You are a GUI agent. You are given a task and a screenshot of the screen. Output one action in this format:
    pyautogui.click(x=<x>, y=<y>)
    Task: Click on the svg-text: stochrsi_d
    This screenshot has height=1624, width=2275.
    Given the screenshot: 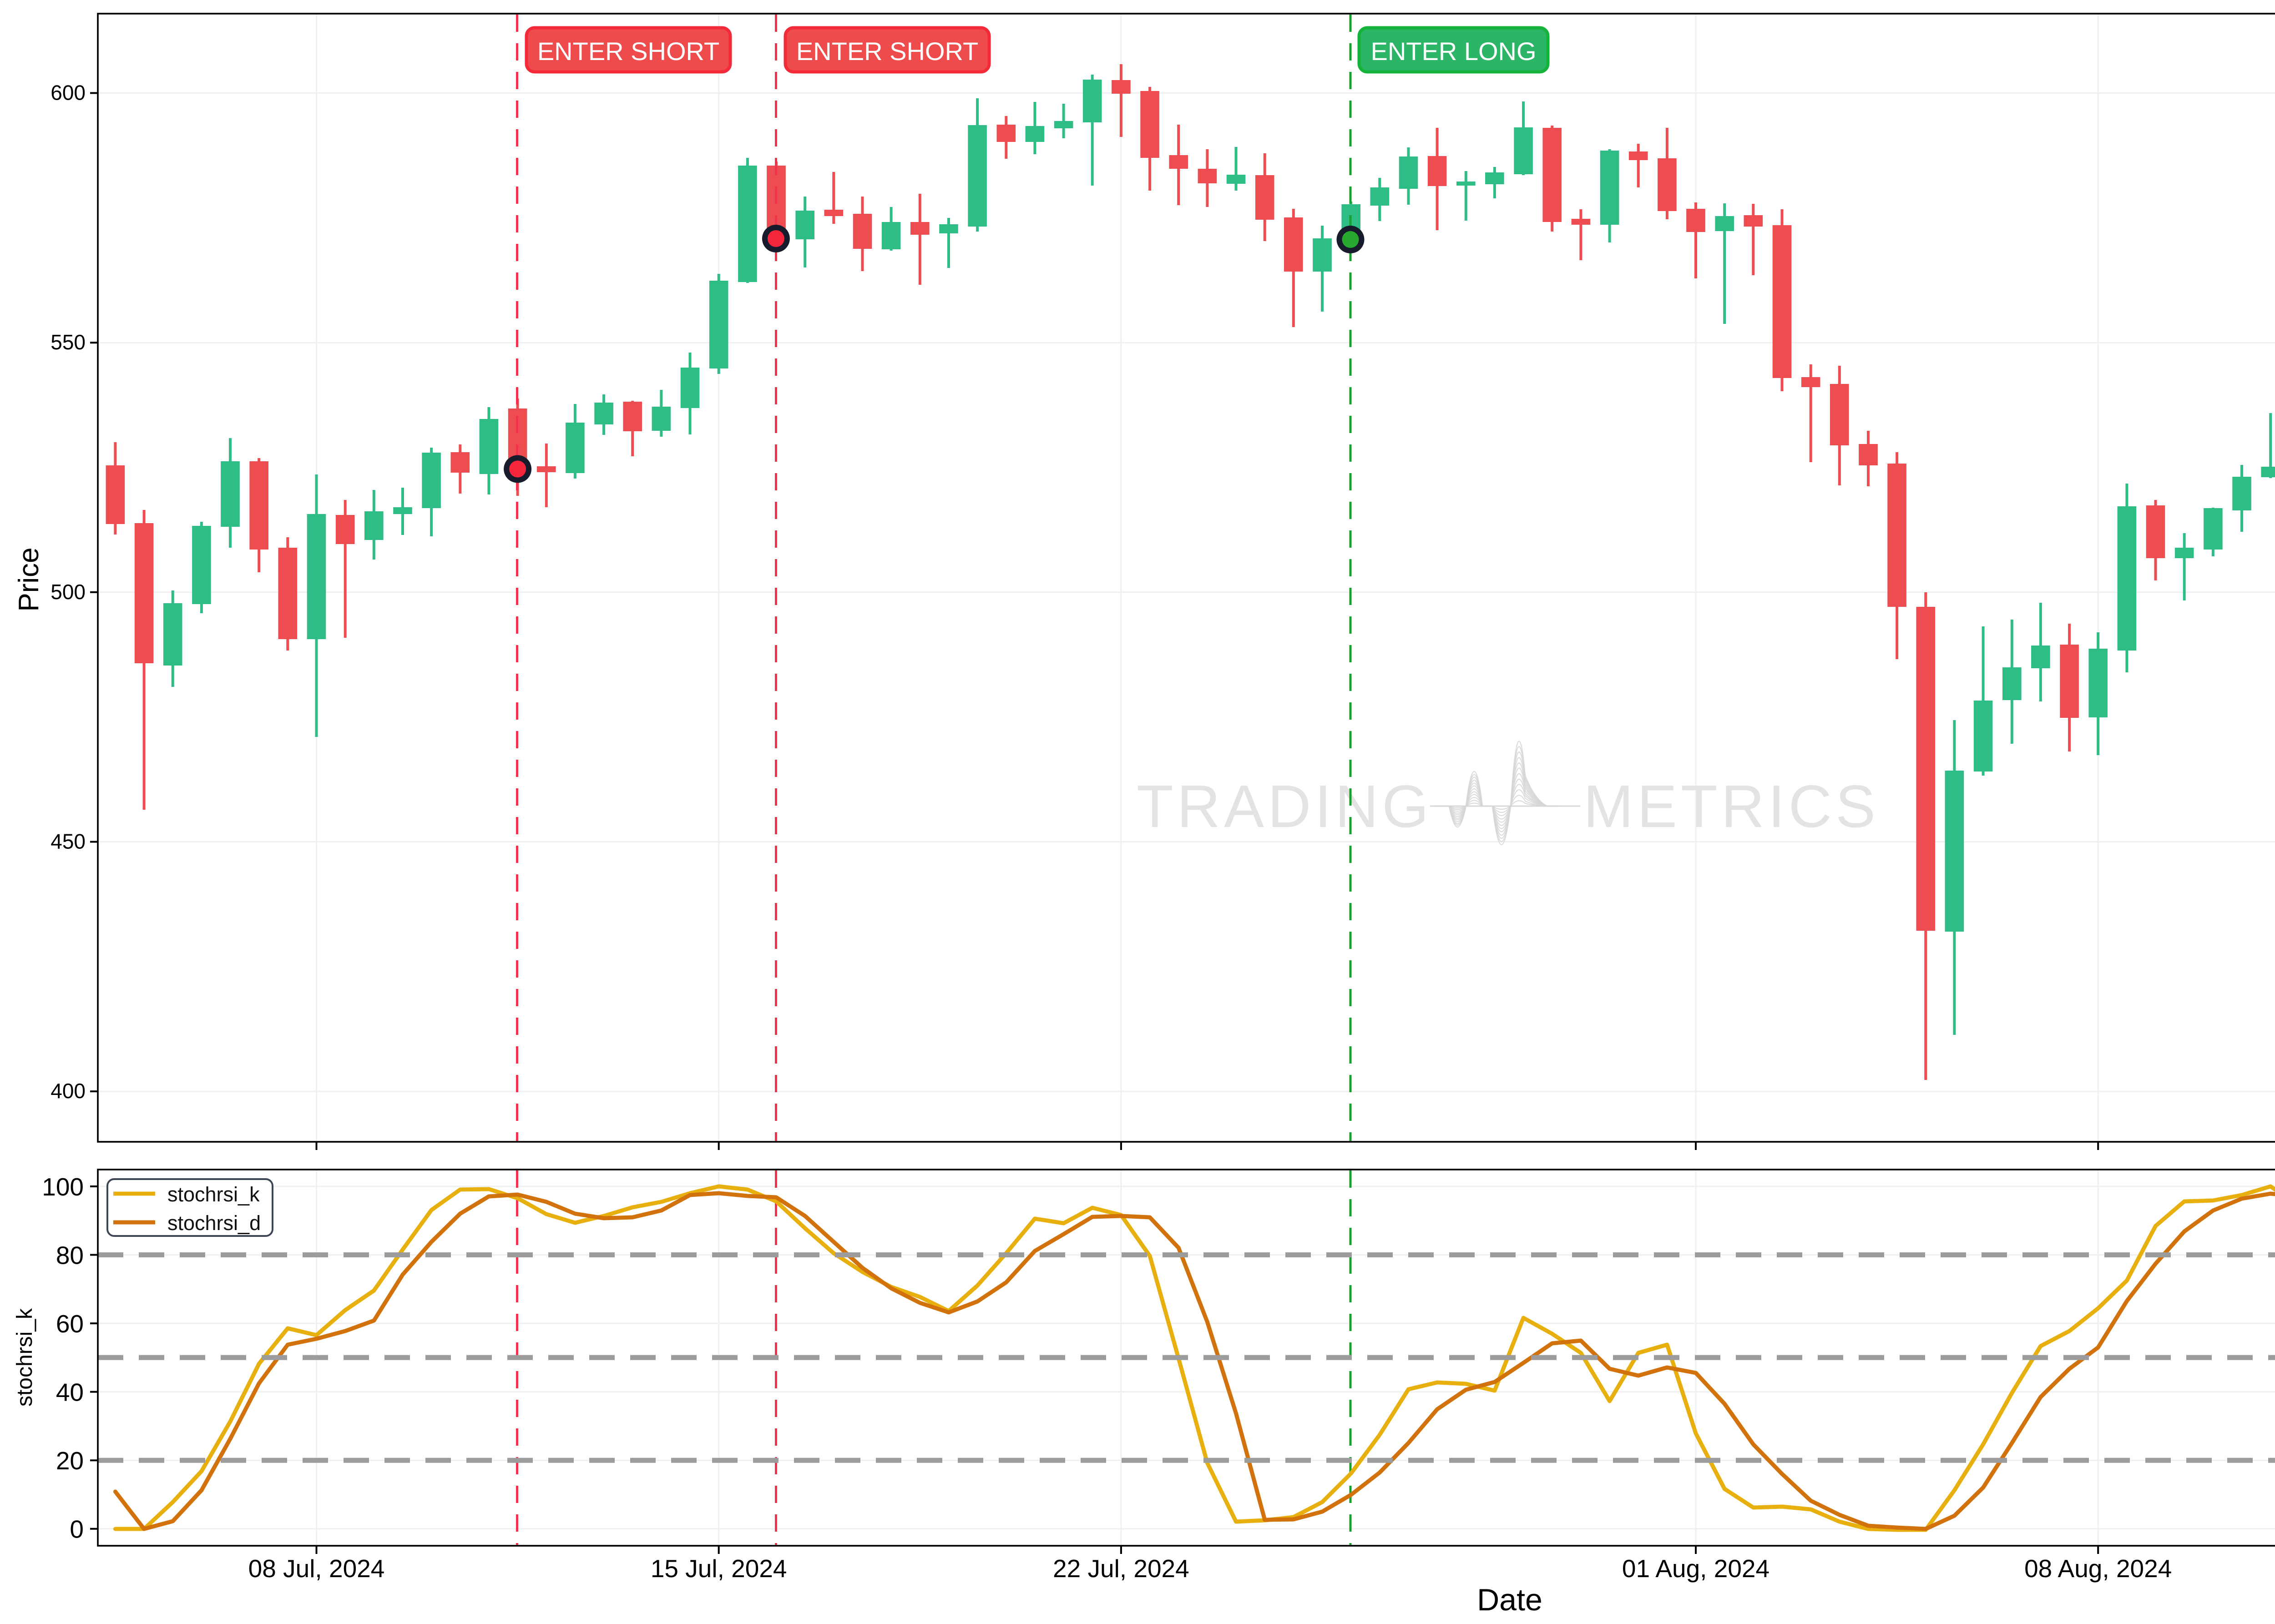 What is the action you would take?
    pyautogui.click(x=214, y=1223)
    